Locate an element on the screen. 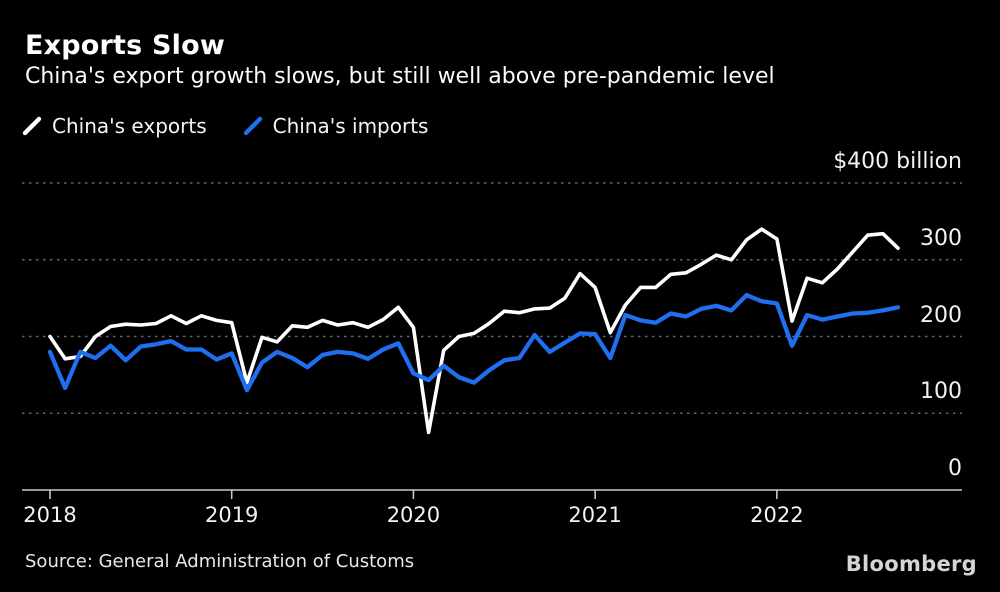 The width and height of the screenshot is (1000, 592). legend-item-exports: China's exports is located at coordinates (114, 126).